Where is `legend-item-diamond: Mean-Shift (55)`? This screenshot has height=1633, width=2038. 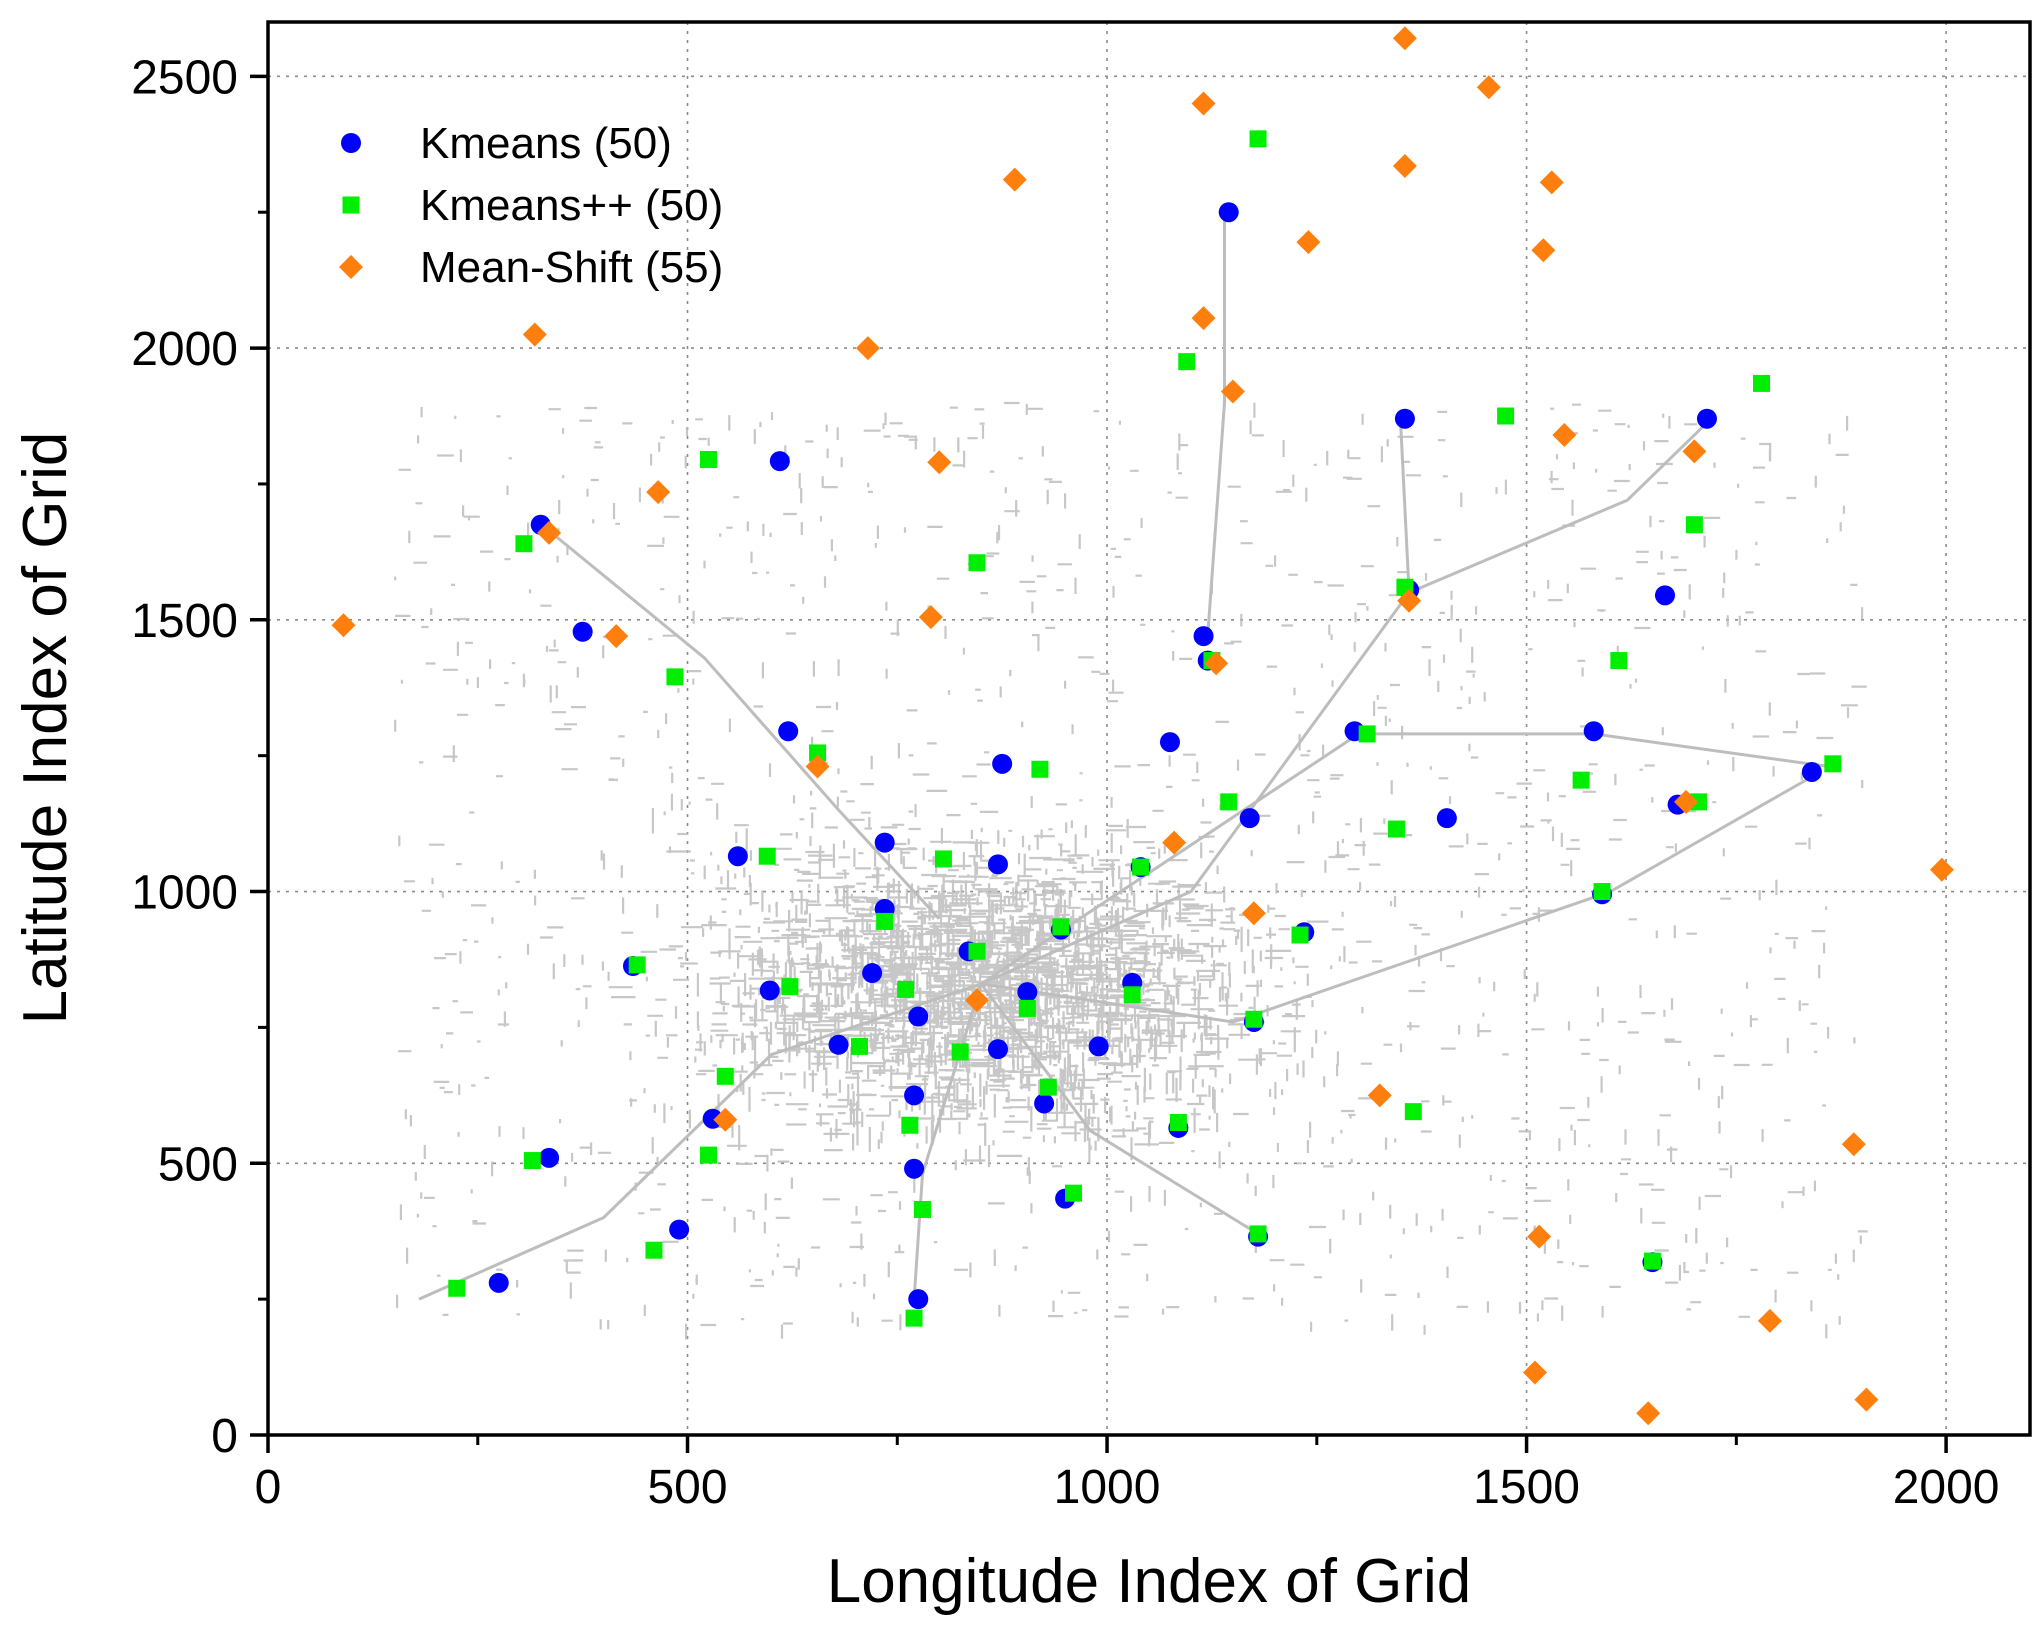
legend-item-diamond: Mean-Shift (55) is located at coordinates (531, 267).